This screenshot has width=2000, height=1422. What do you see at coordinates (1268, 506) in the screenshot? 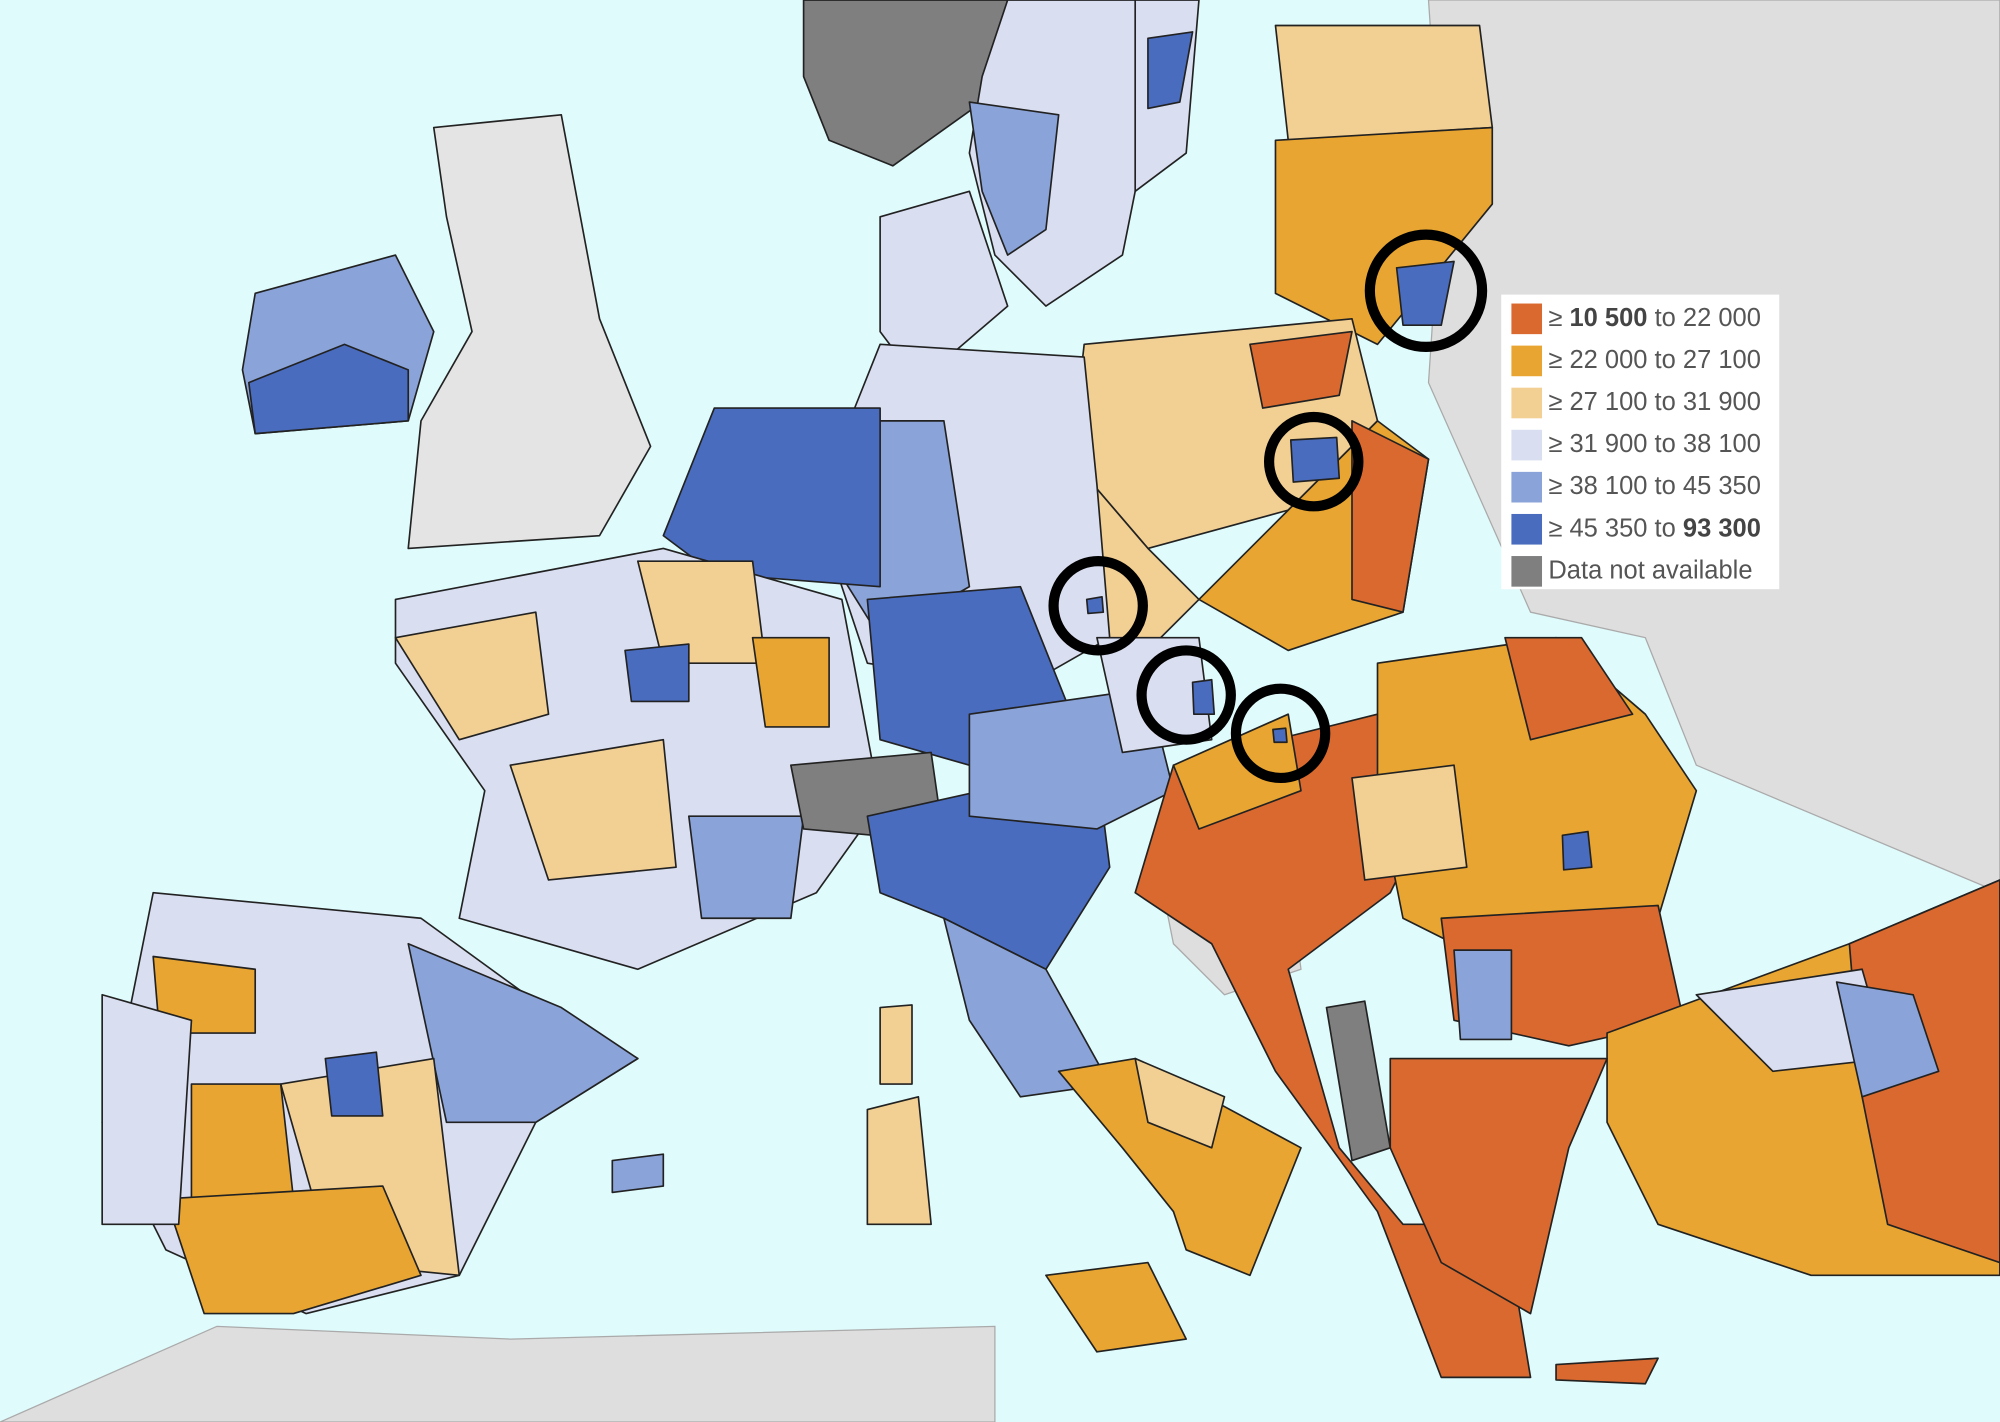
I see `highlight-rings` at bounding box center [1268, 506].